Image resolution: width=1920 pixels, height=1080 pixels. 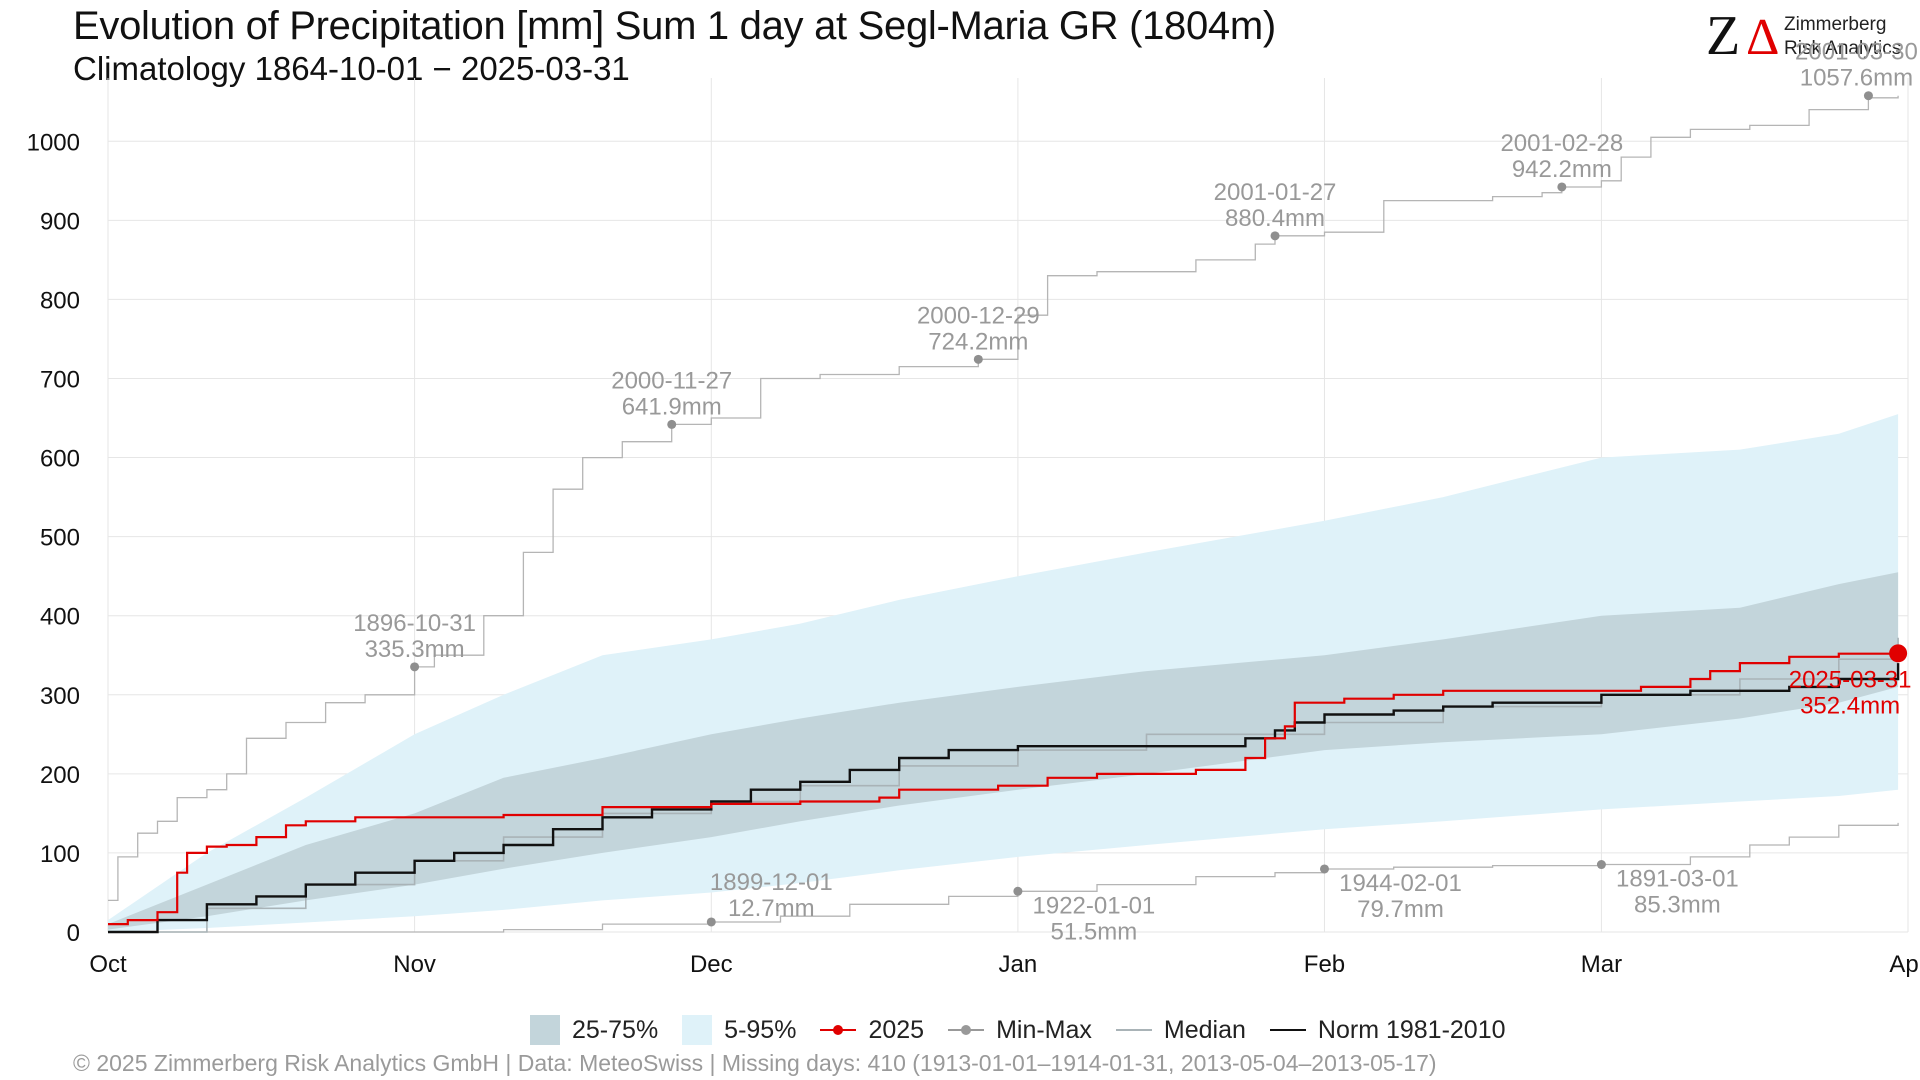 I want to click on legend-label-2025: 2025, so click(x=896, y=1029).